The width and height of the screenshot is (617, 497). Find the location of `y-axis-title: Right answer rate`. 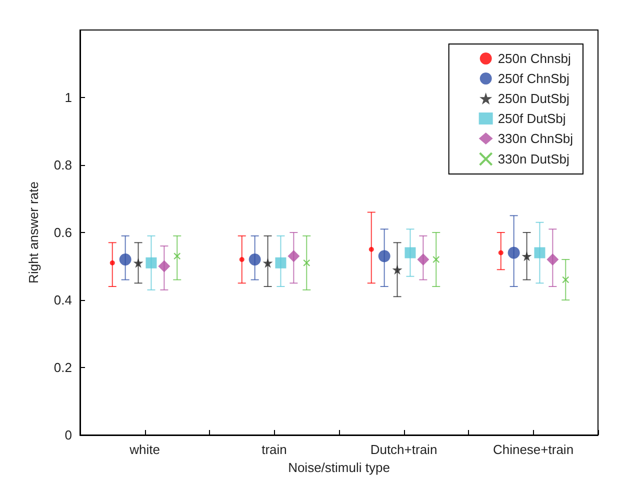

y-axis-title: Right answer rate is located at coordinates (33, 233).